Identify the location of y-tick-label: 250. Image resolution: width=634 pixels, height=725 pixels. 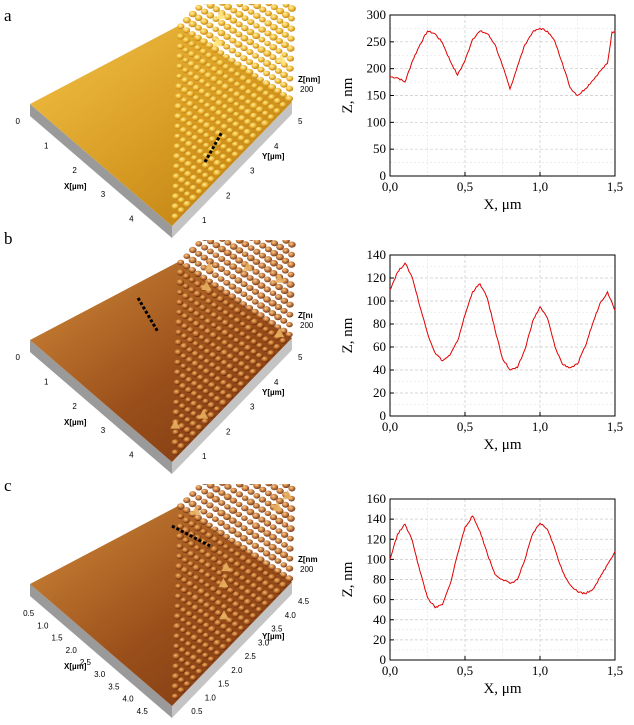
(377, 41).